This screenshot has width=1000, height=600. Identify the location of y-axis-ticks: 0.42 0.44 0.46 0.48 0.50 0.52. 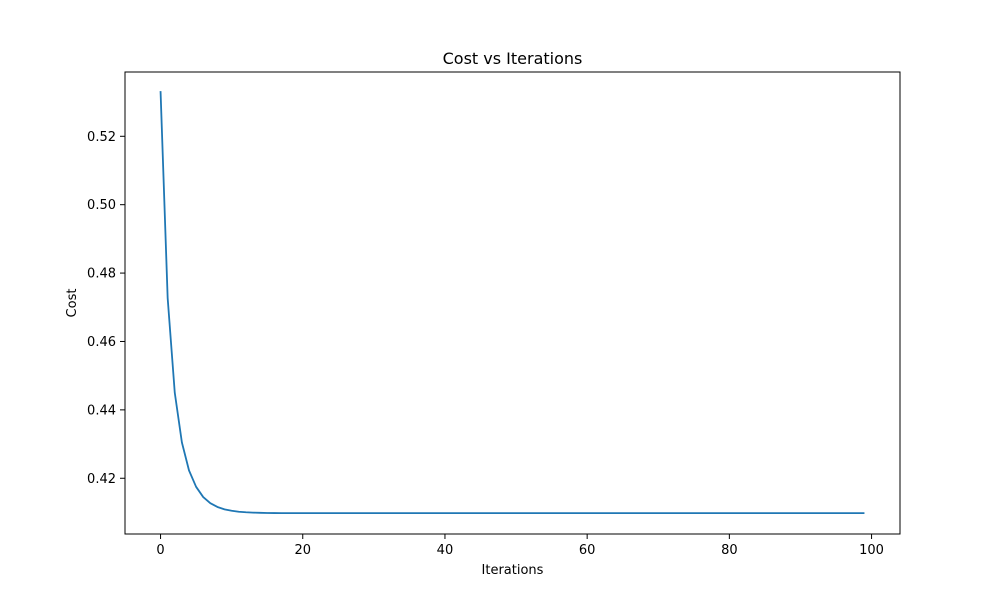
(106, 308).